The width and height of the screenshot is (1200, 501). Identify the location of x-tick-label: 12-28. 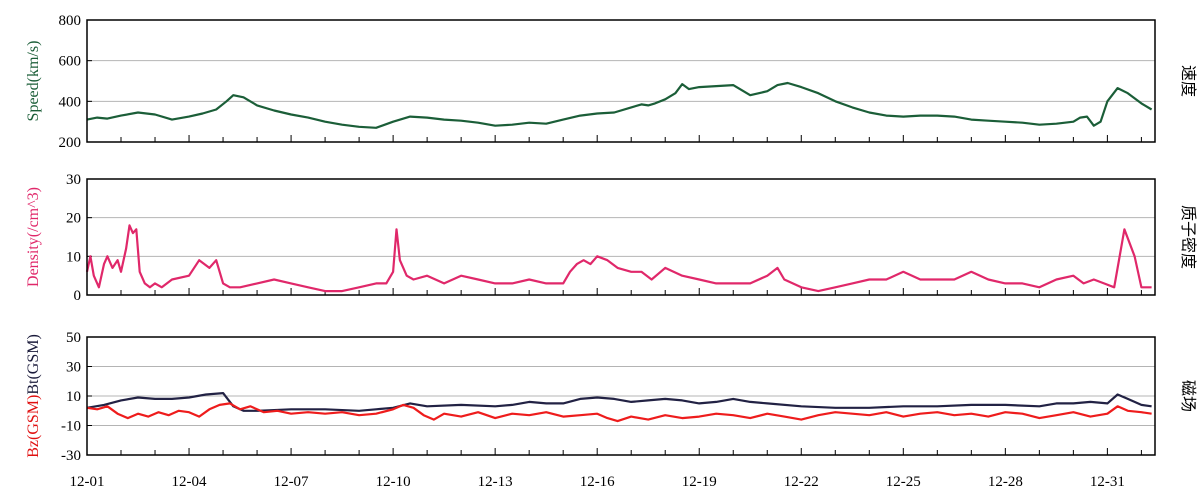
(1005, 482).